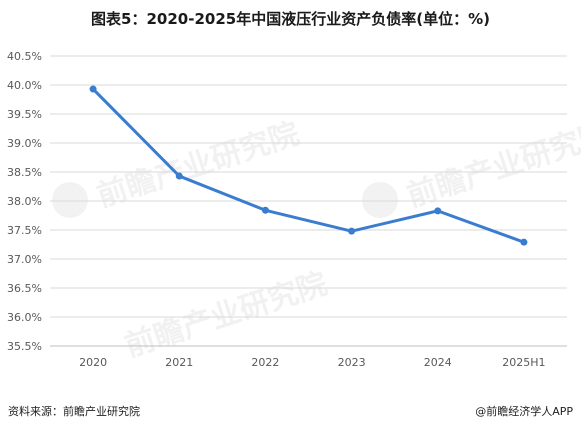  I want to click on y-tick-label: 37.5%, so click(24, 230).